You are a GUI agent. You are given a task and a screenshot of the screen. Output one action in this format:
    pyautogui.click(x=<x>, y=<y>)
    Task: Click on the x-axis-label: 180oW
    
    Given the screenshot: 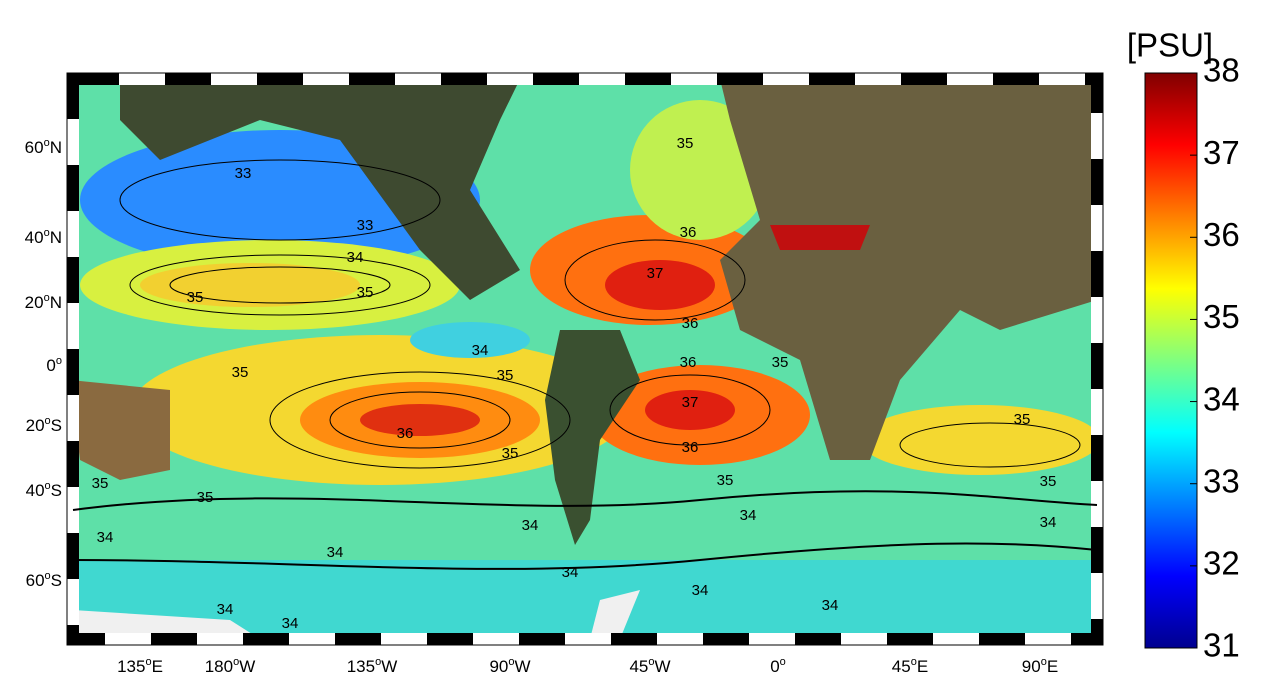 What is the action you would take?
    pyautogui.click(x=230, y=666)
    